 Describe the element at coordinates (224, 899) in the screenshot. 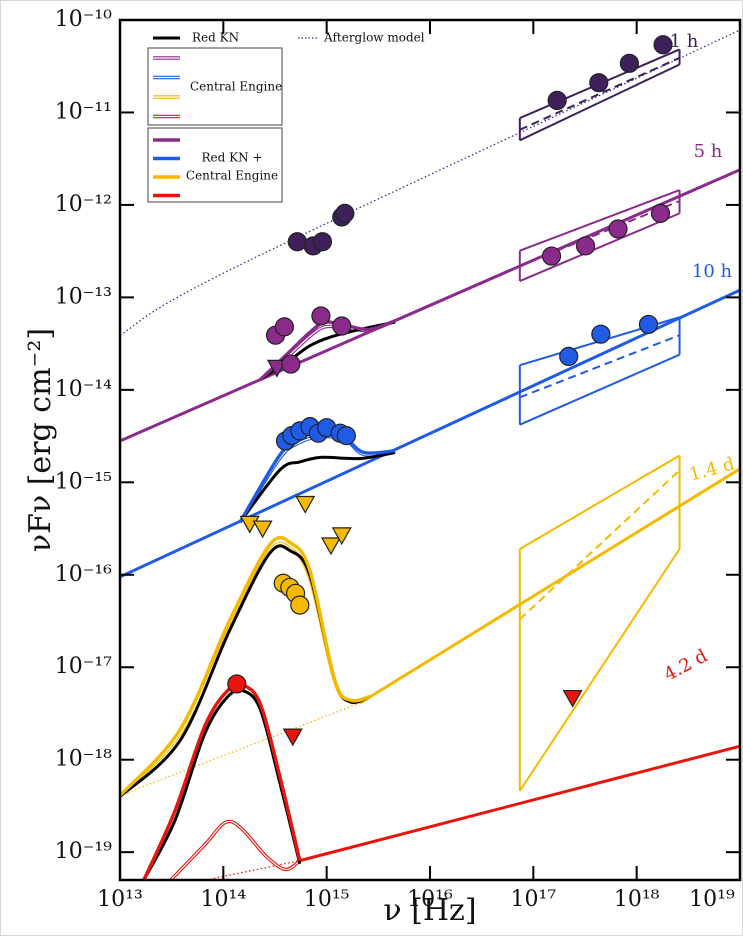

I see `x-tick-label: 10¹⁴` at that location.